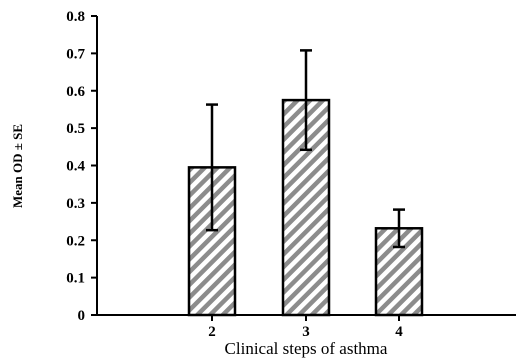 The image size is (516, 360). I want to click on x-tick-label: 2, so click(212, 332).